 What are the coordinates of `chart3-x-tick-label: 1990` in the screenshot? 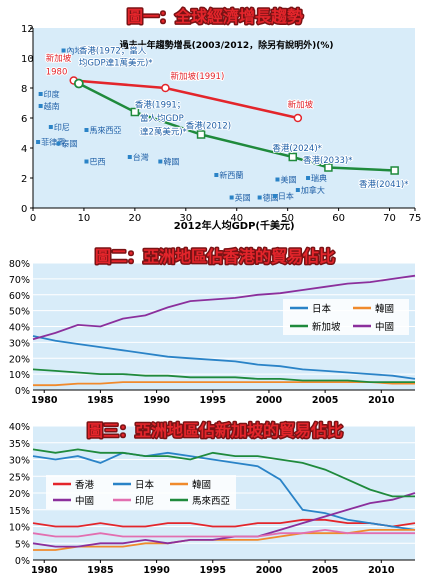 It's located at (156, 570).